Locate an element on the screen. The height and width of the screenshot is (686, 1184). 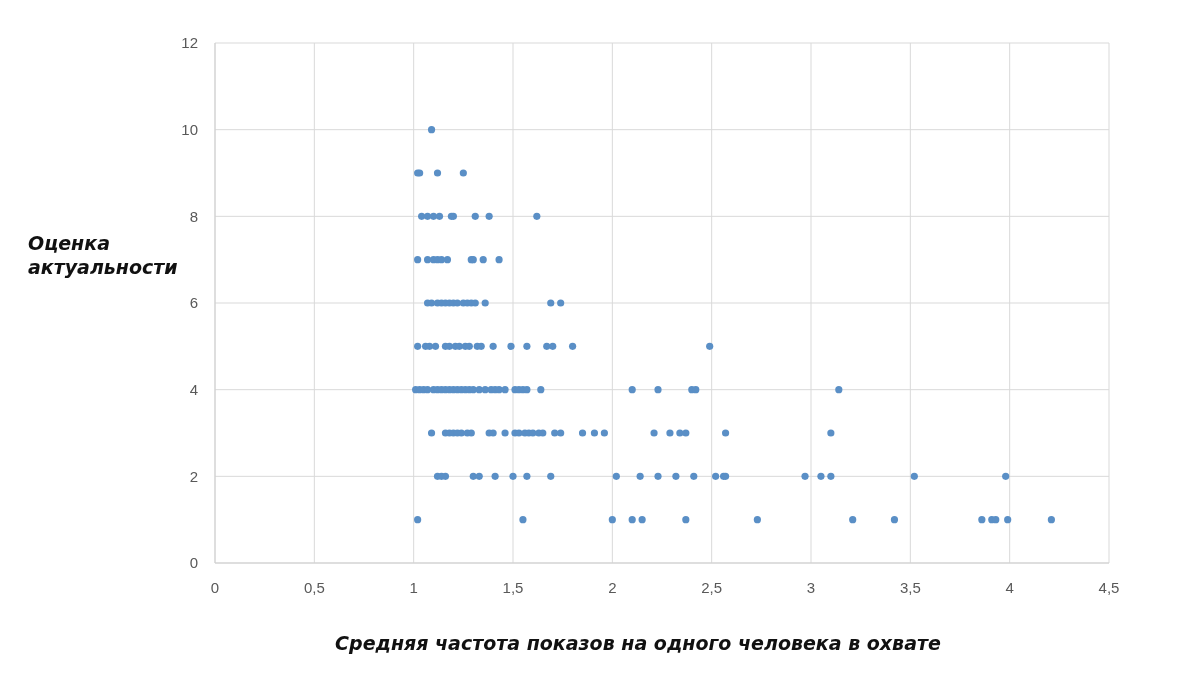
y-tick-label: 12 is located at coordinates (189, 43).